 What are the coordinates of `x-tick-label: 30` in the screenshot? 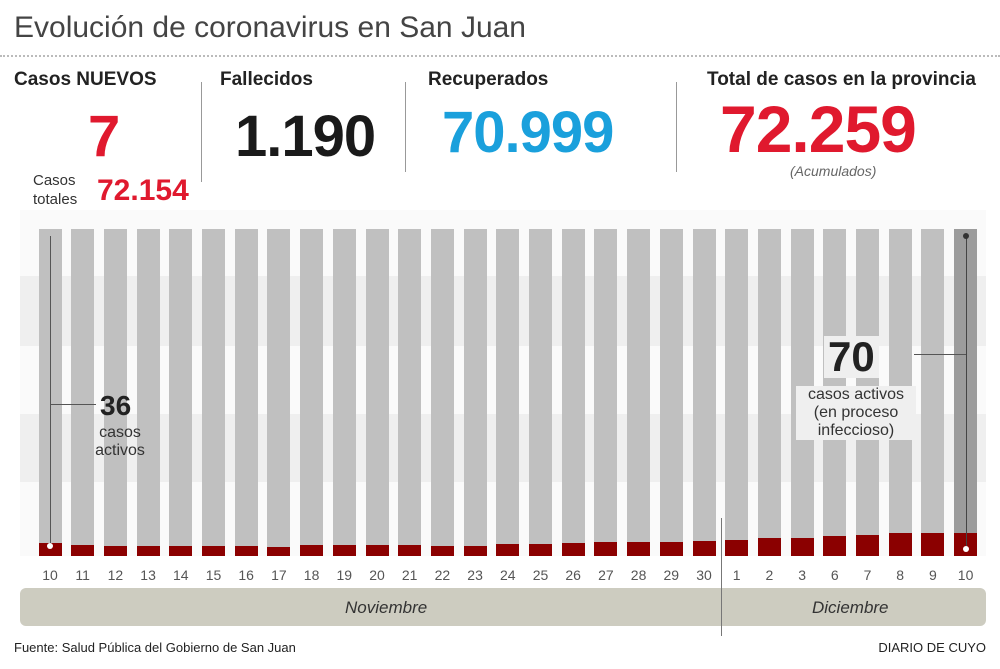 It's located at (704, 575).